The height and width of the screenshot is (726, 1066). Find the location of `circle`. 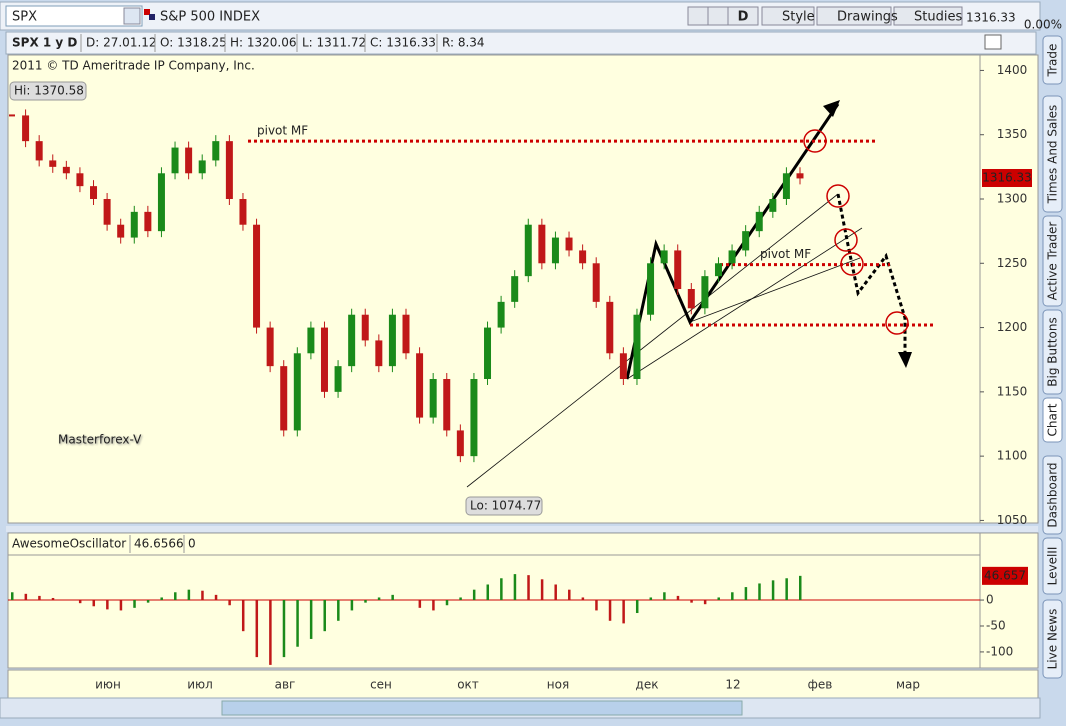

circle is located at coordinates (846, 240).